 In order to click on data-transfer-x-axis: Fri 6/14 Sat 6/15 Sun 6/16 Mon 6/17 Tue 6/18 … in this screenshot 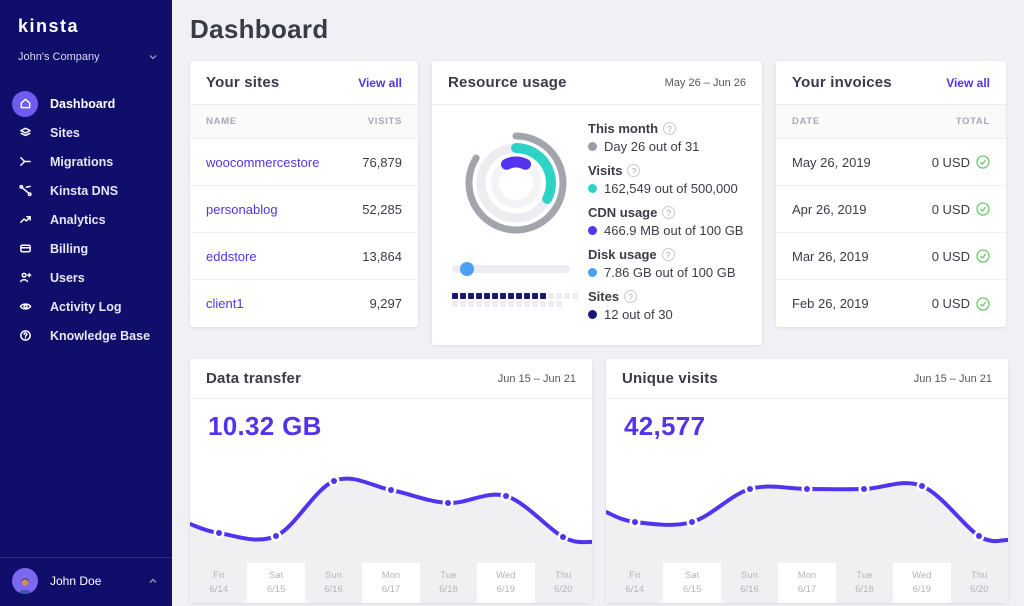, I will do `click(391, 583)`.